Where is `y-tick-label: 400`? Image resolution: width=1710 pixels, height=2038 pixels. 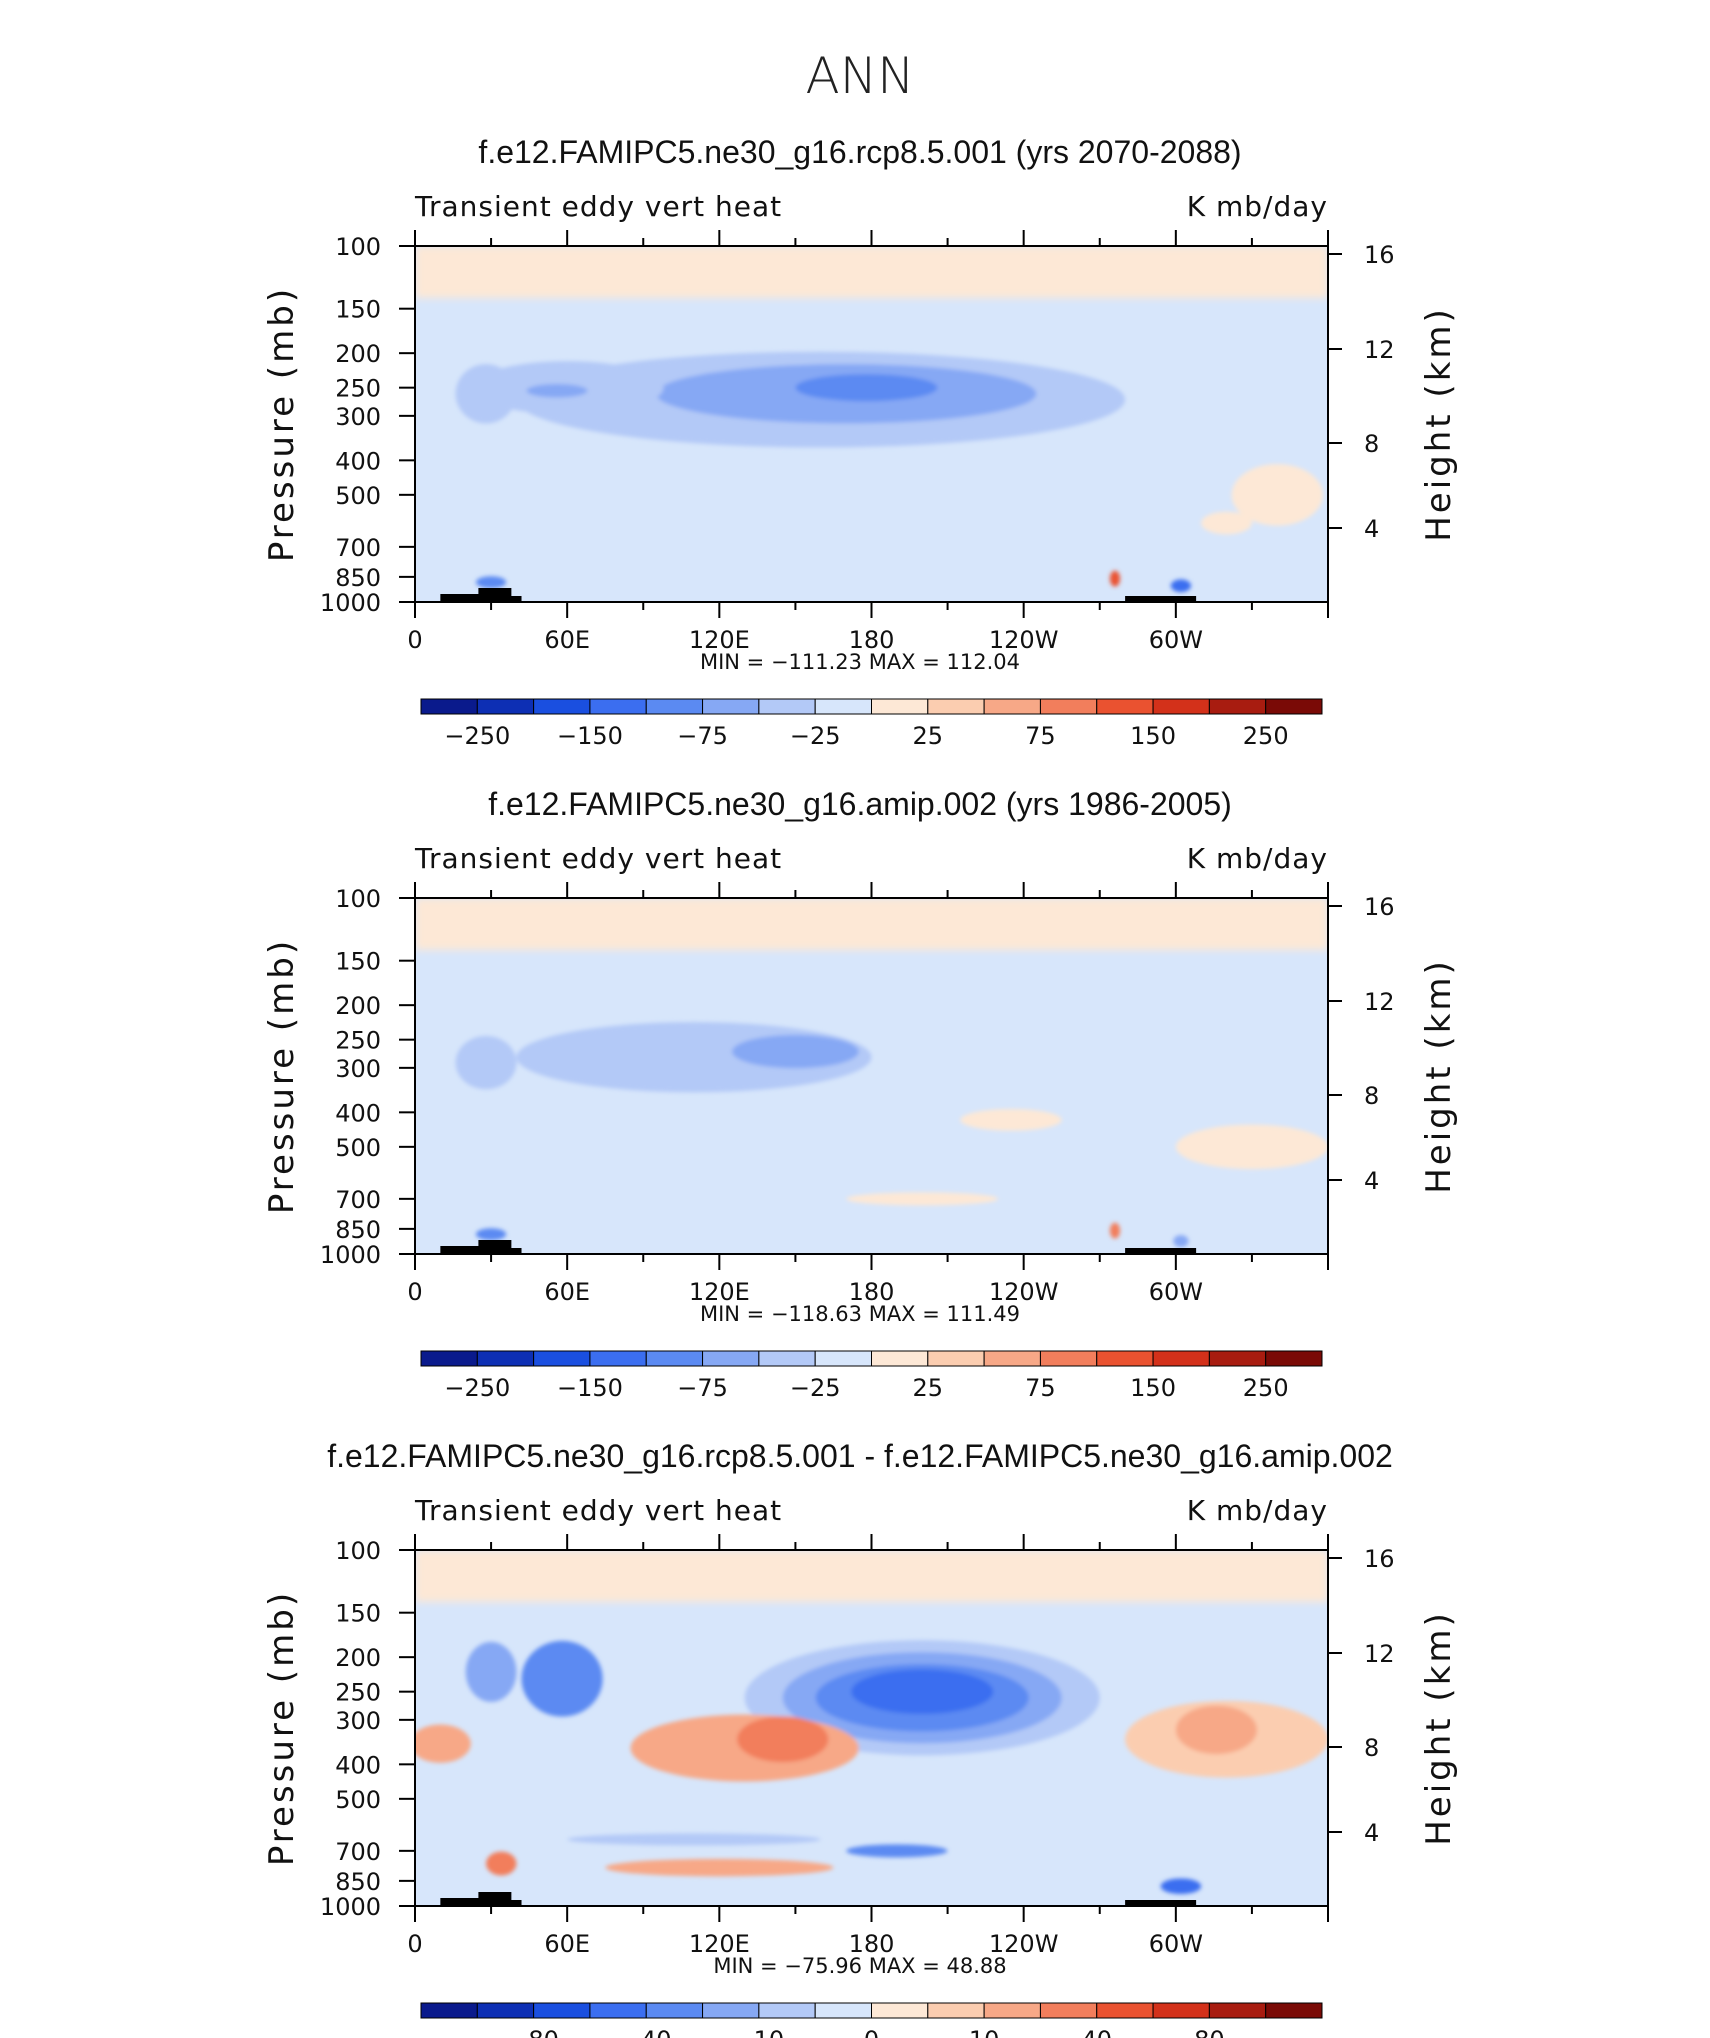
y-tick-label: 400 is located at coordinates (358, 1765).